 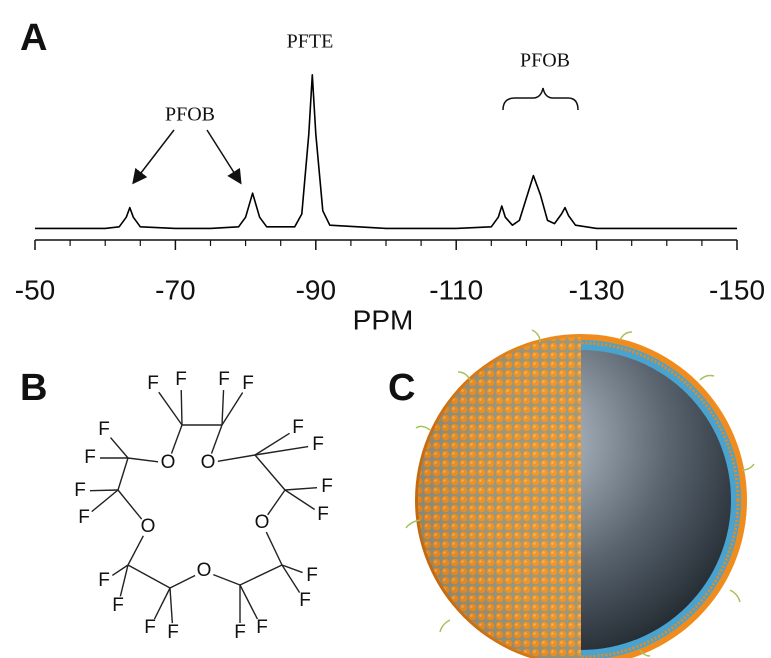 What do you see at coordinates (383, 319) in the screenshot?
I see `x-axis-label: PPM` at bounding box center [383, 319].